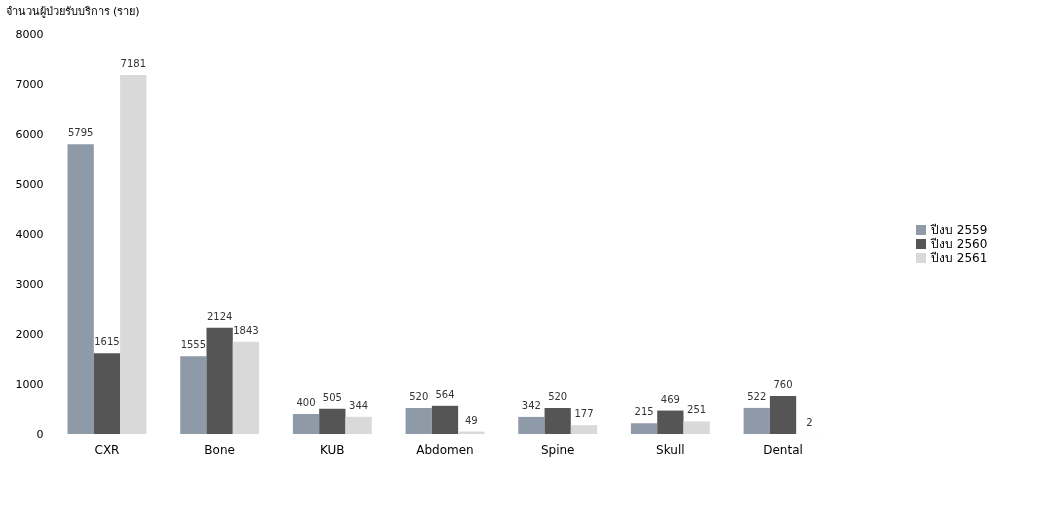  What do you see at coordinates (29, 384) in the screenshot?
I see `y-tick-label: 1000` at bounding box center [29, 384].